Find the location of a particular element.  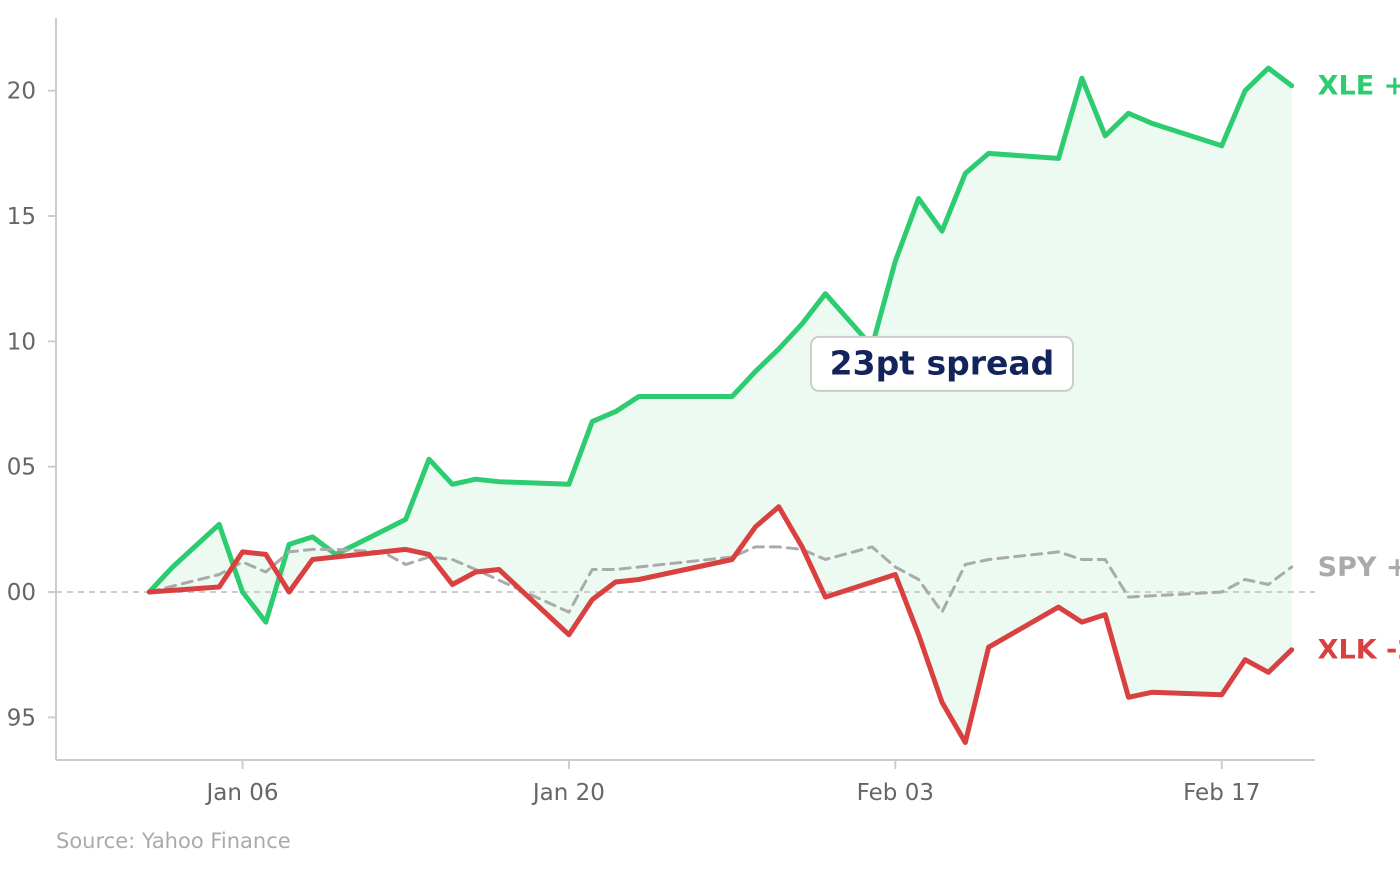

y-tick-label: 00 is located at coordinates (21, 593).